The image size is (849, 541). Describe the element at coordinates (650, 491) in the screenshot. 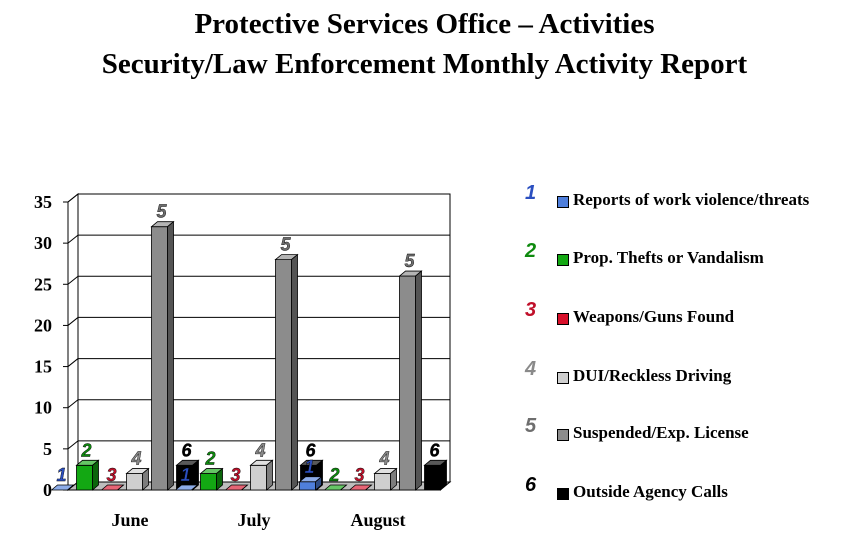

I see `legend-label: Outside Agency Calls` at that location.